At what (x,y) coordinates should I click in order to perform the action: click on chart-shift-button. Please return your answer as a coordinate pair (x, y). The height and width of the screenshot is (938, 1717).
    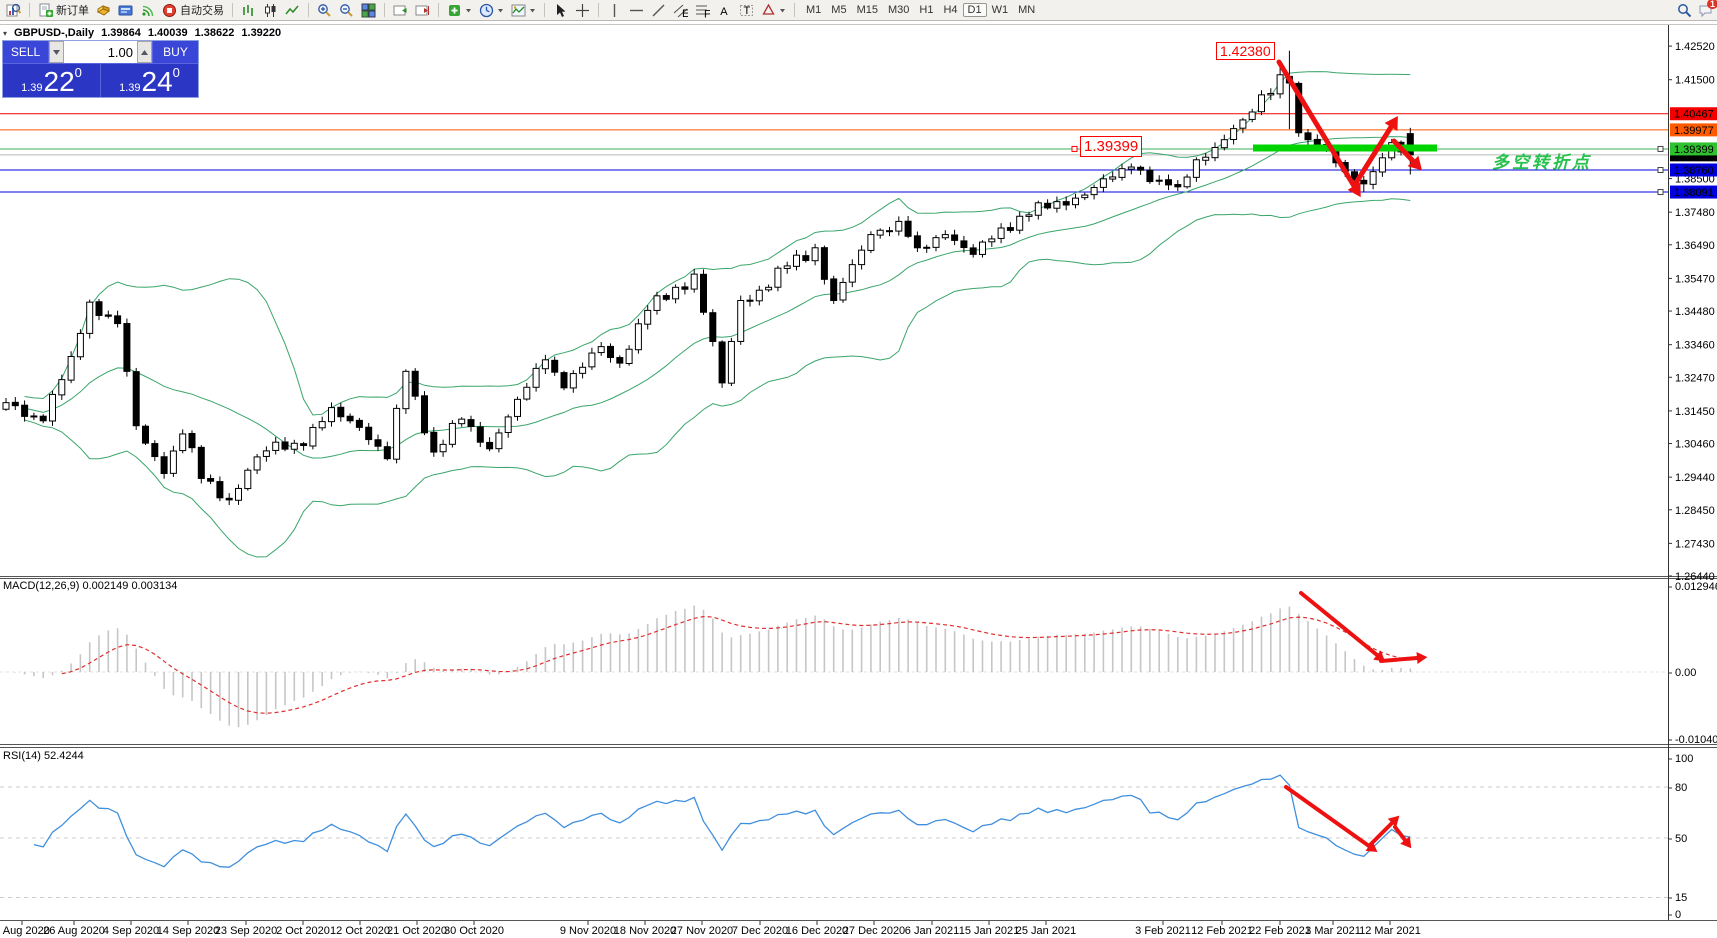
    Looking at the image, I should click on (422, 10).